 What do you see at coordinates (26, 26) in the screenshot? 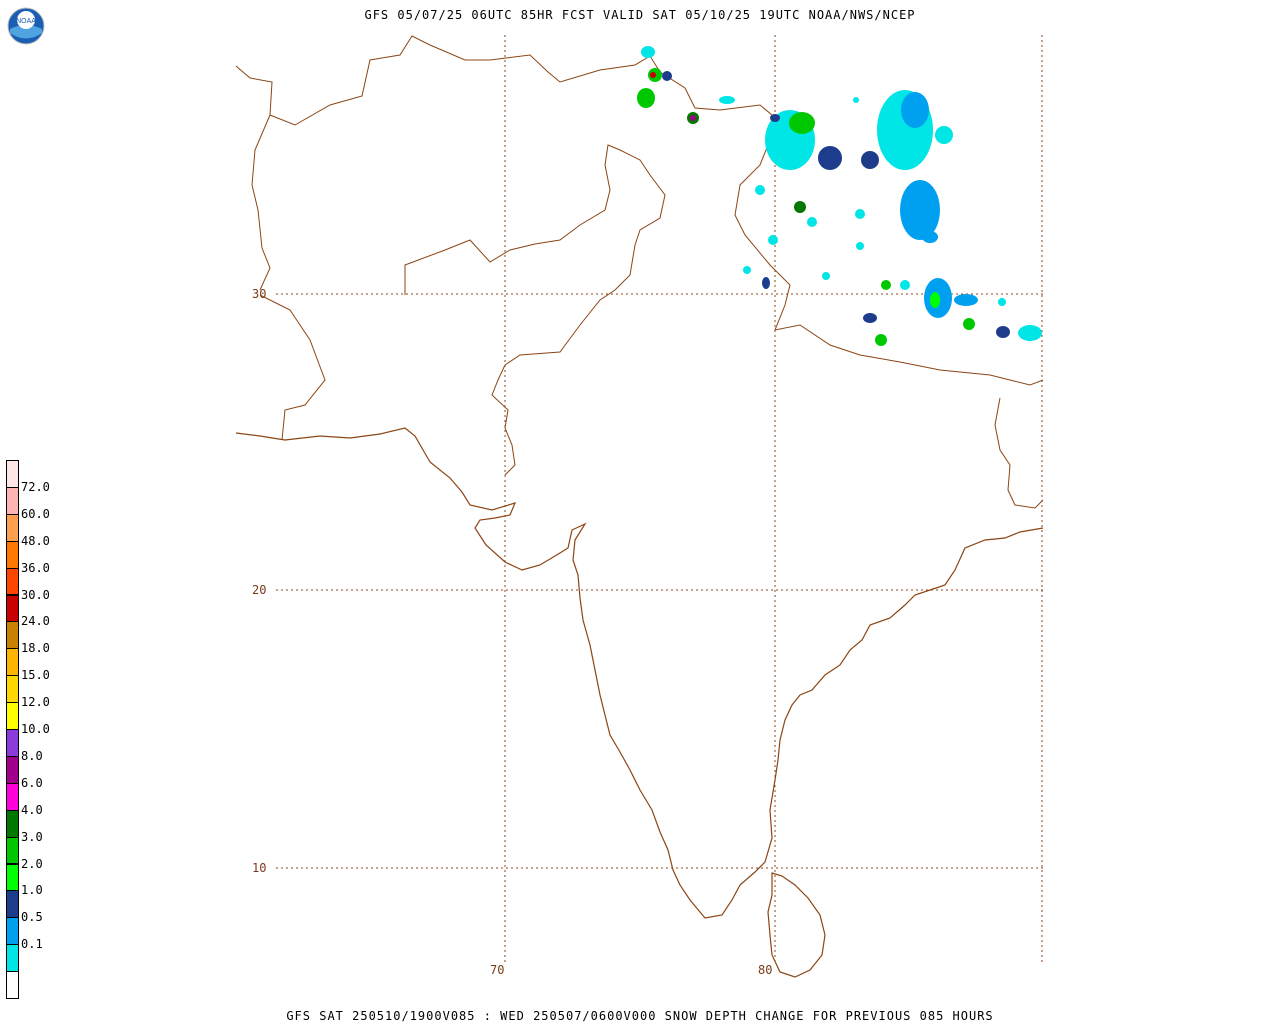
I see `noaa-logo: NOAA` at bounding box center [26, 26].